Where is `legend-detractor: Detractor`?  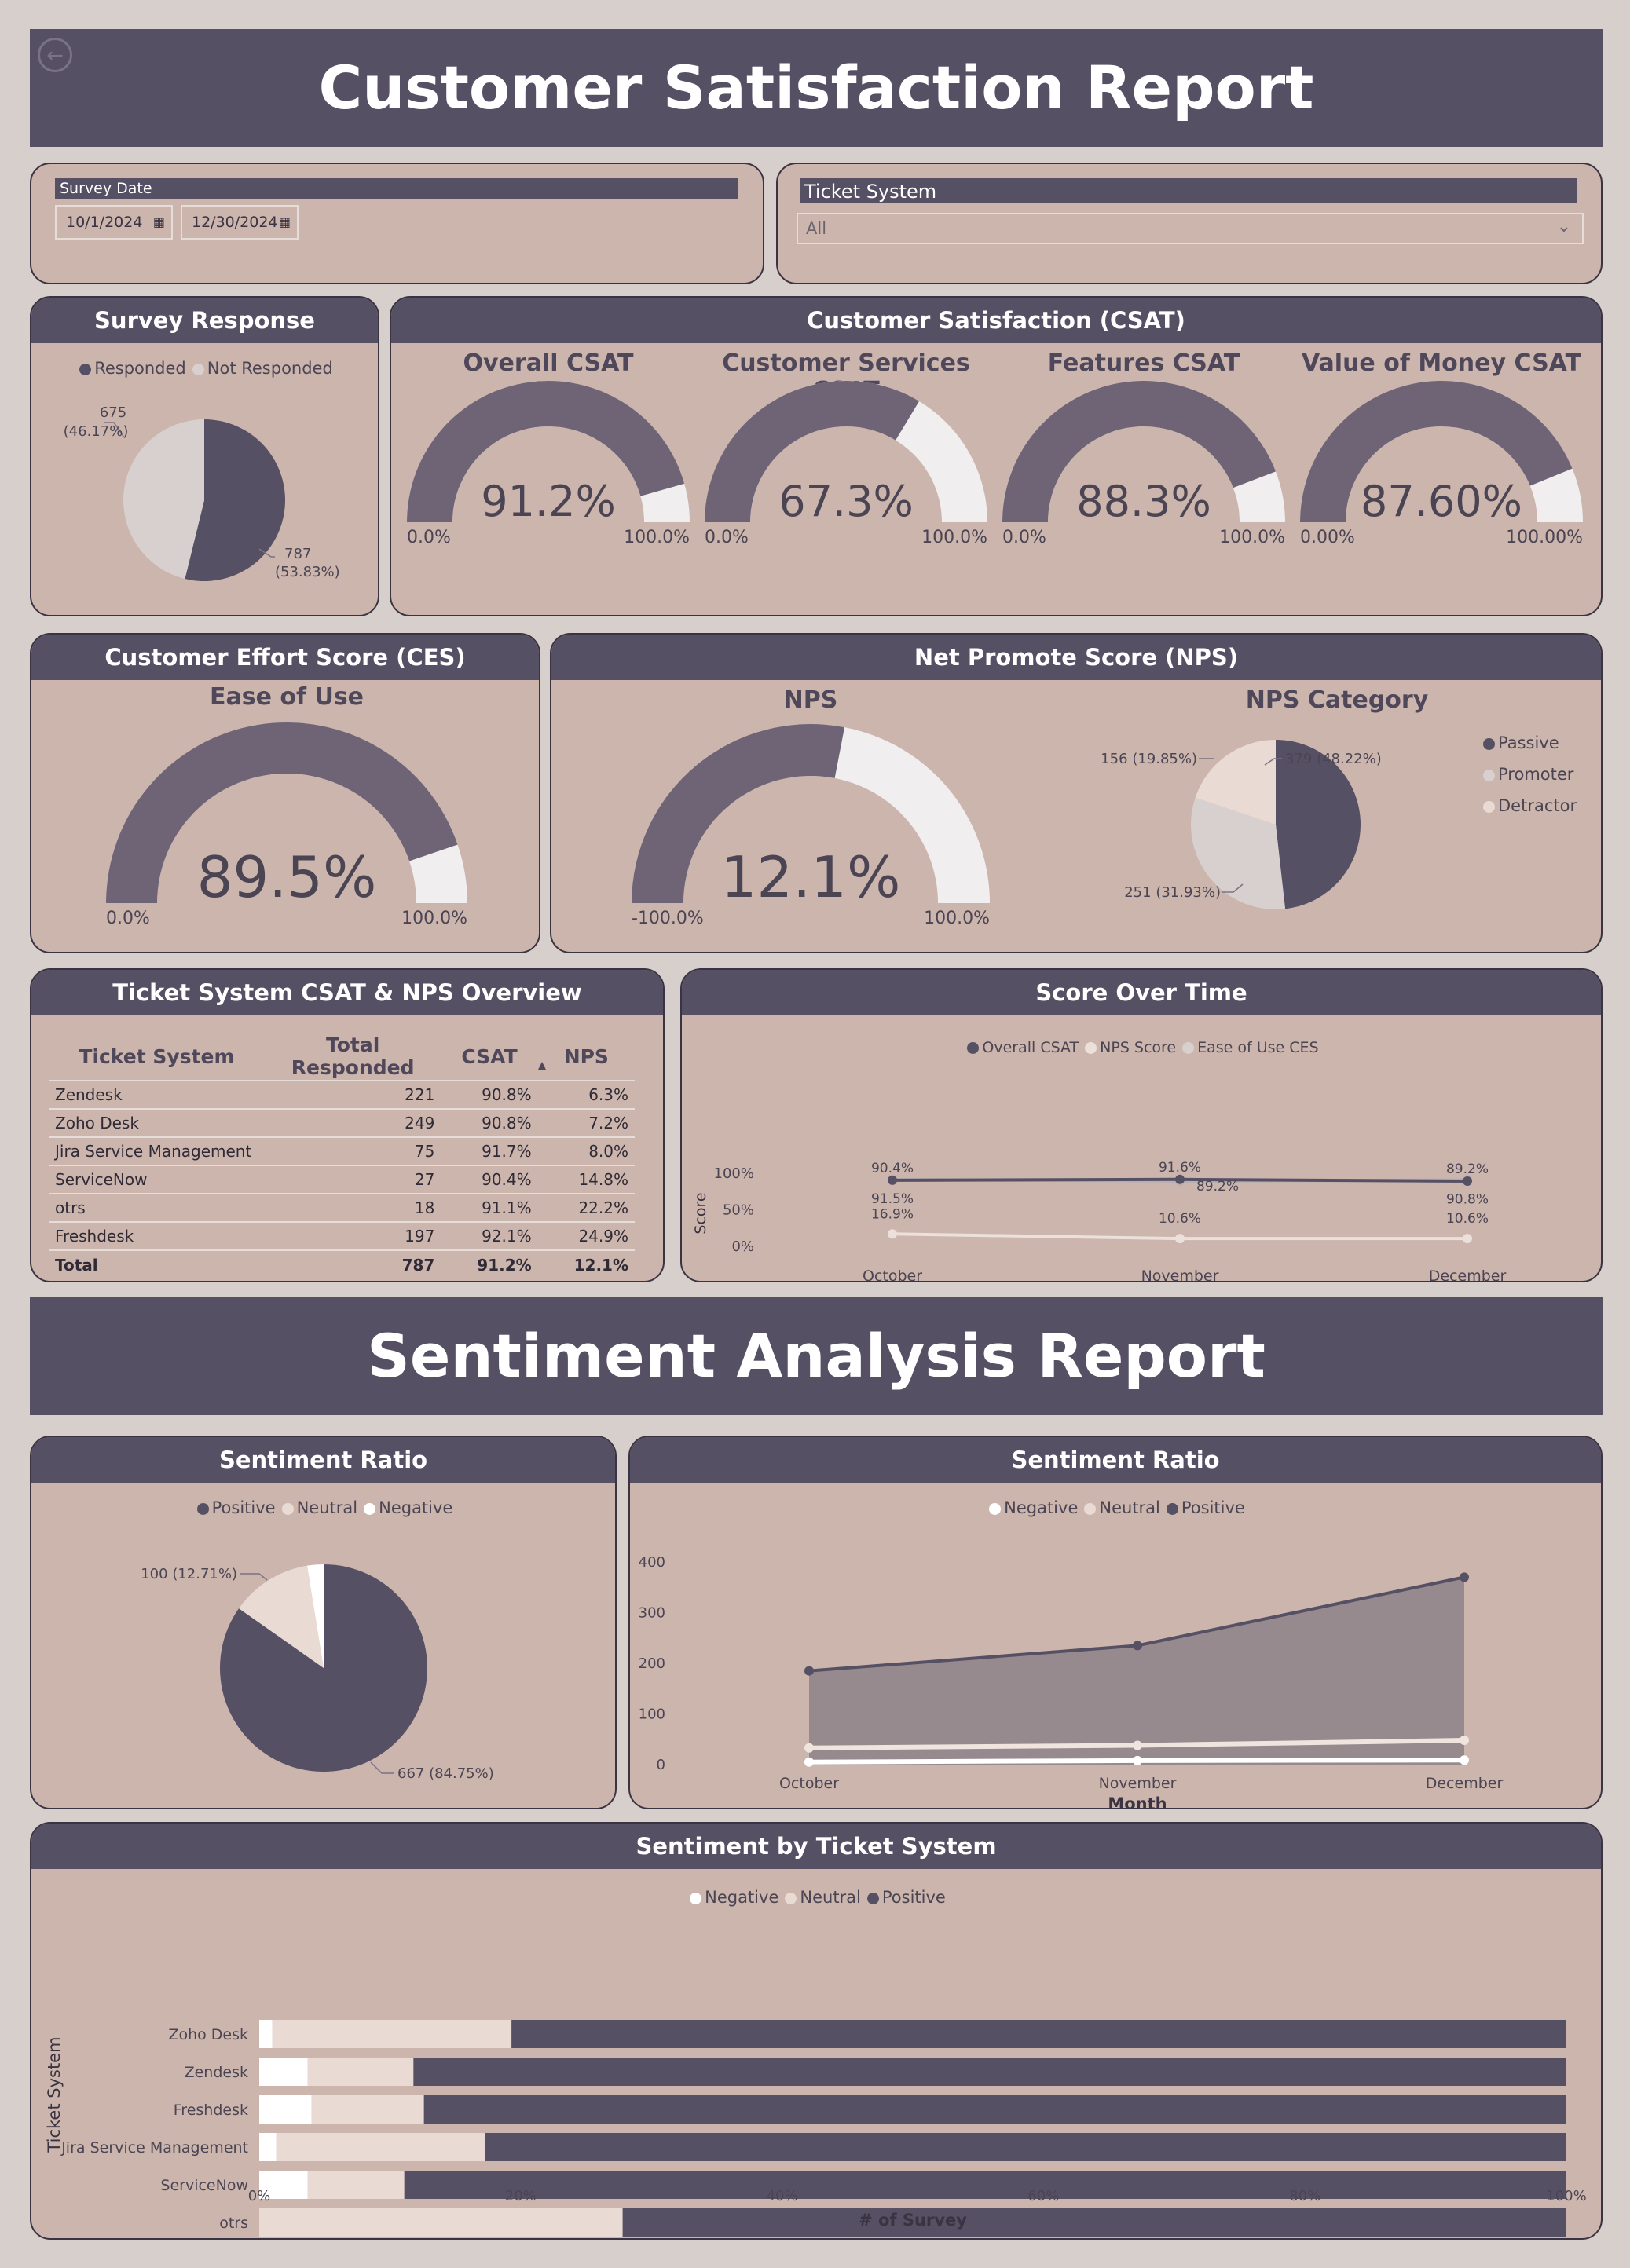
legend-detractor: Detractor is located at coordinates (1530, 806).